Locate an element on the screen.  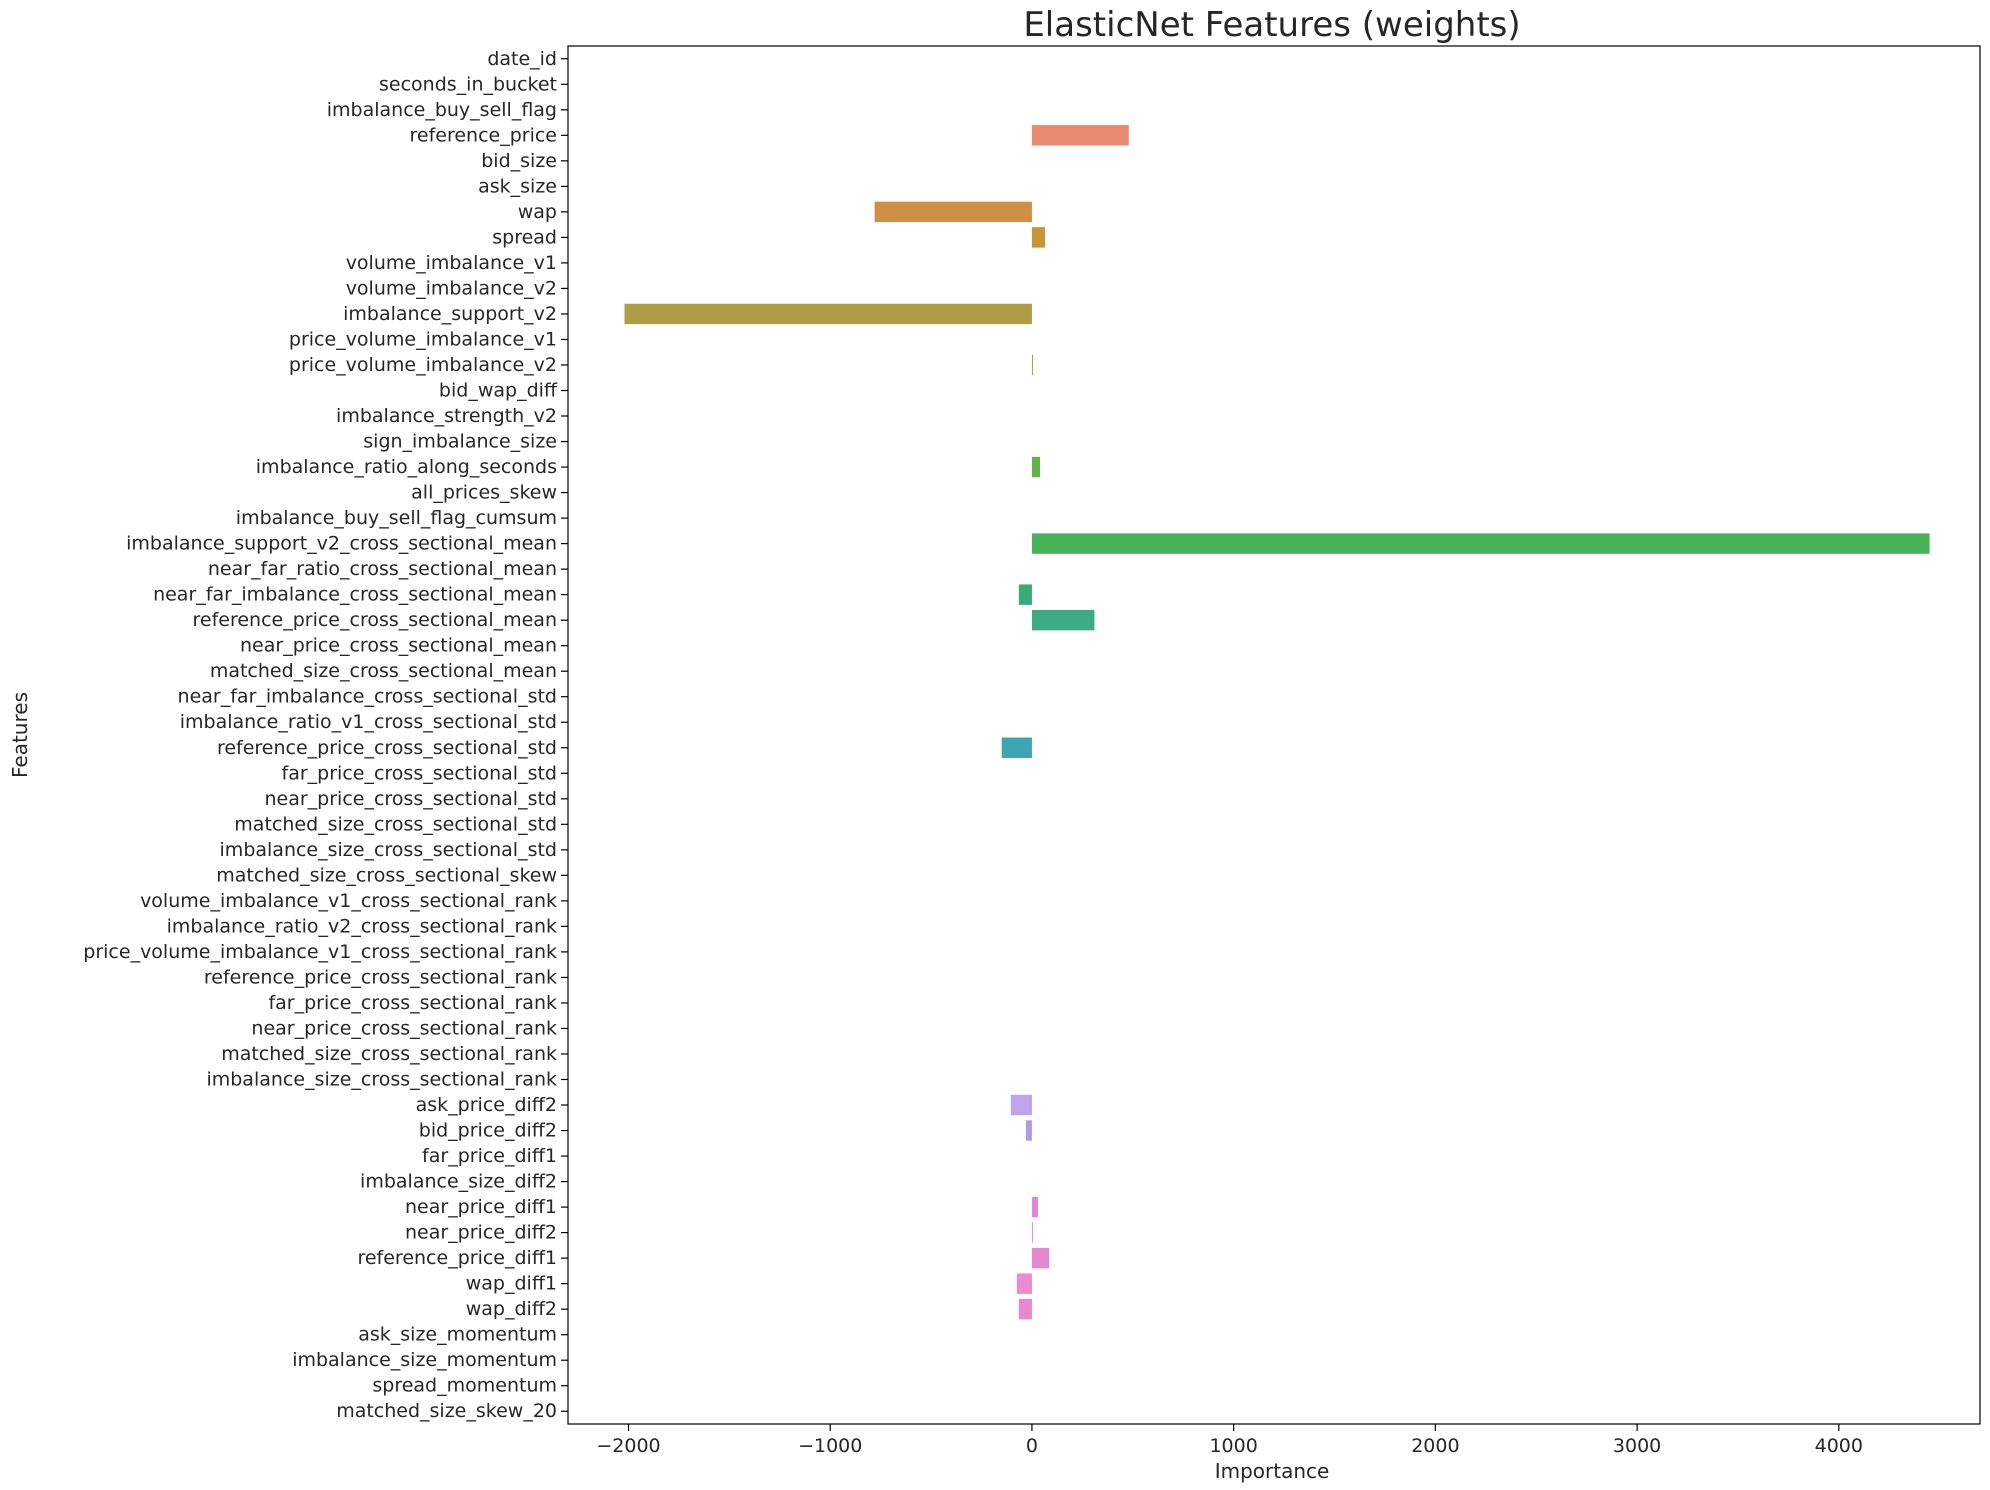
y-tick-label: reference_price_cross_sectional_rank is located at coordinates (380, 977).